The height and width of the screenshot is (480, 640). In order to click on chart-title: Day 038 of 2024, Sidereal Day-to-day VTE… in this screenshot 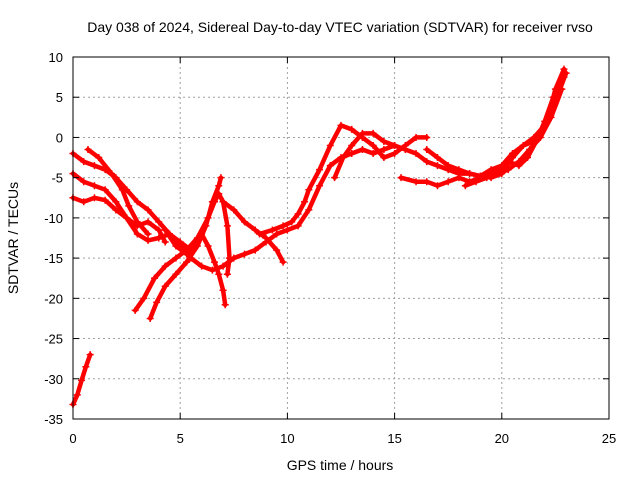, I will do `click(340, 27)`.